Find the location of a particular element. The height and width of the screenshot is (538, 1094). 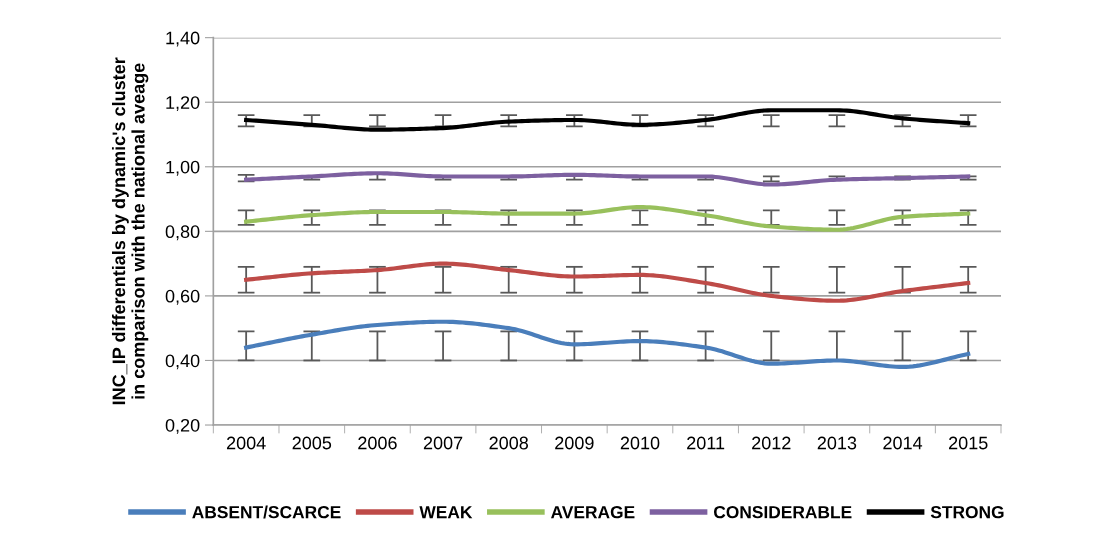

x-tick-label: 2014 is located at coordinates (903, 443).